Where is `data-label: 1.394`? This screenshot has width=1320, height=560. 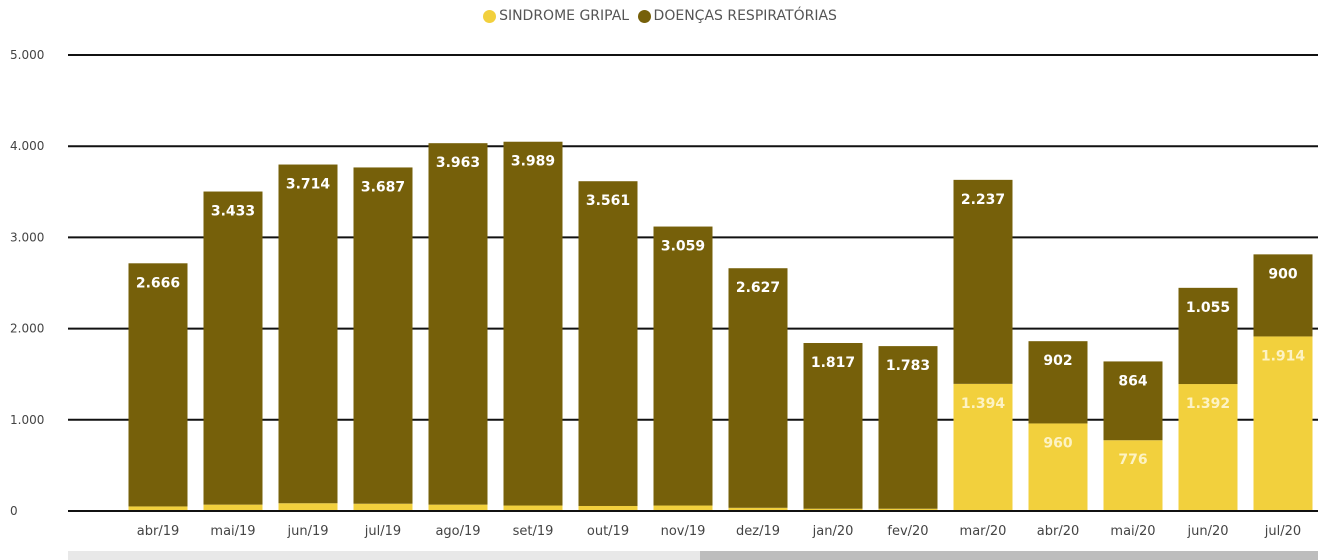
data-label: 1.394 is located at coordinates (983, 404).